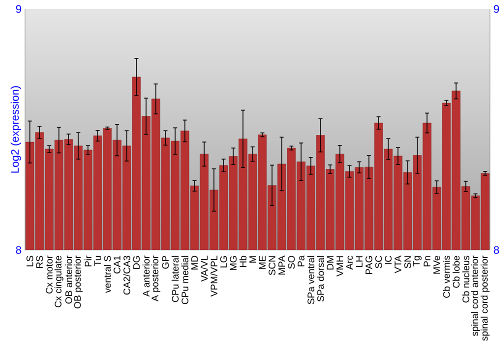 The height and width of the screenshot is (350, 500). Describe the element at coordinates (88, 261) in the screenshot. I see `x-tick-label: Pir` at that location.